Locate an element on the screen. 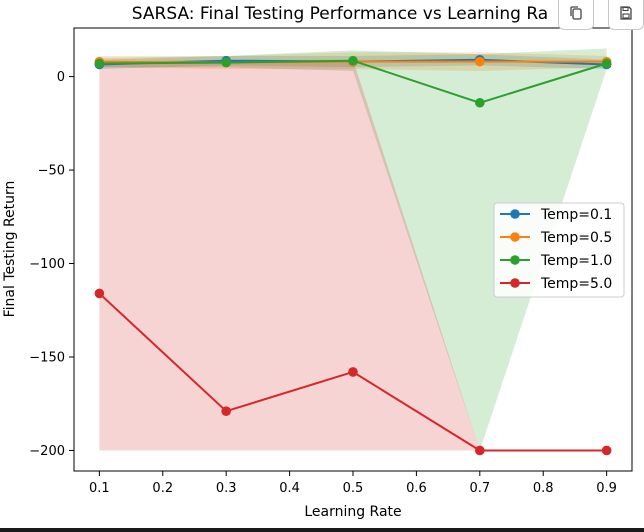 This screenshot has width=644, height=532. x-tick-label: 0.1 is located at coordinates (99, 488).